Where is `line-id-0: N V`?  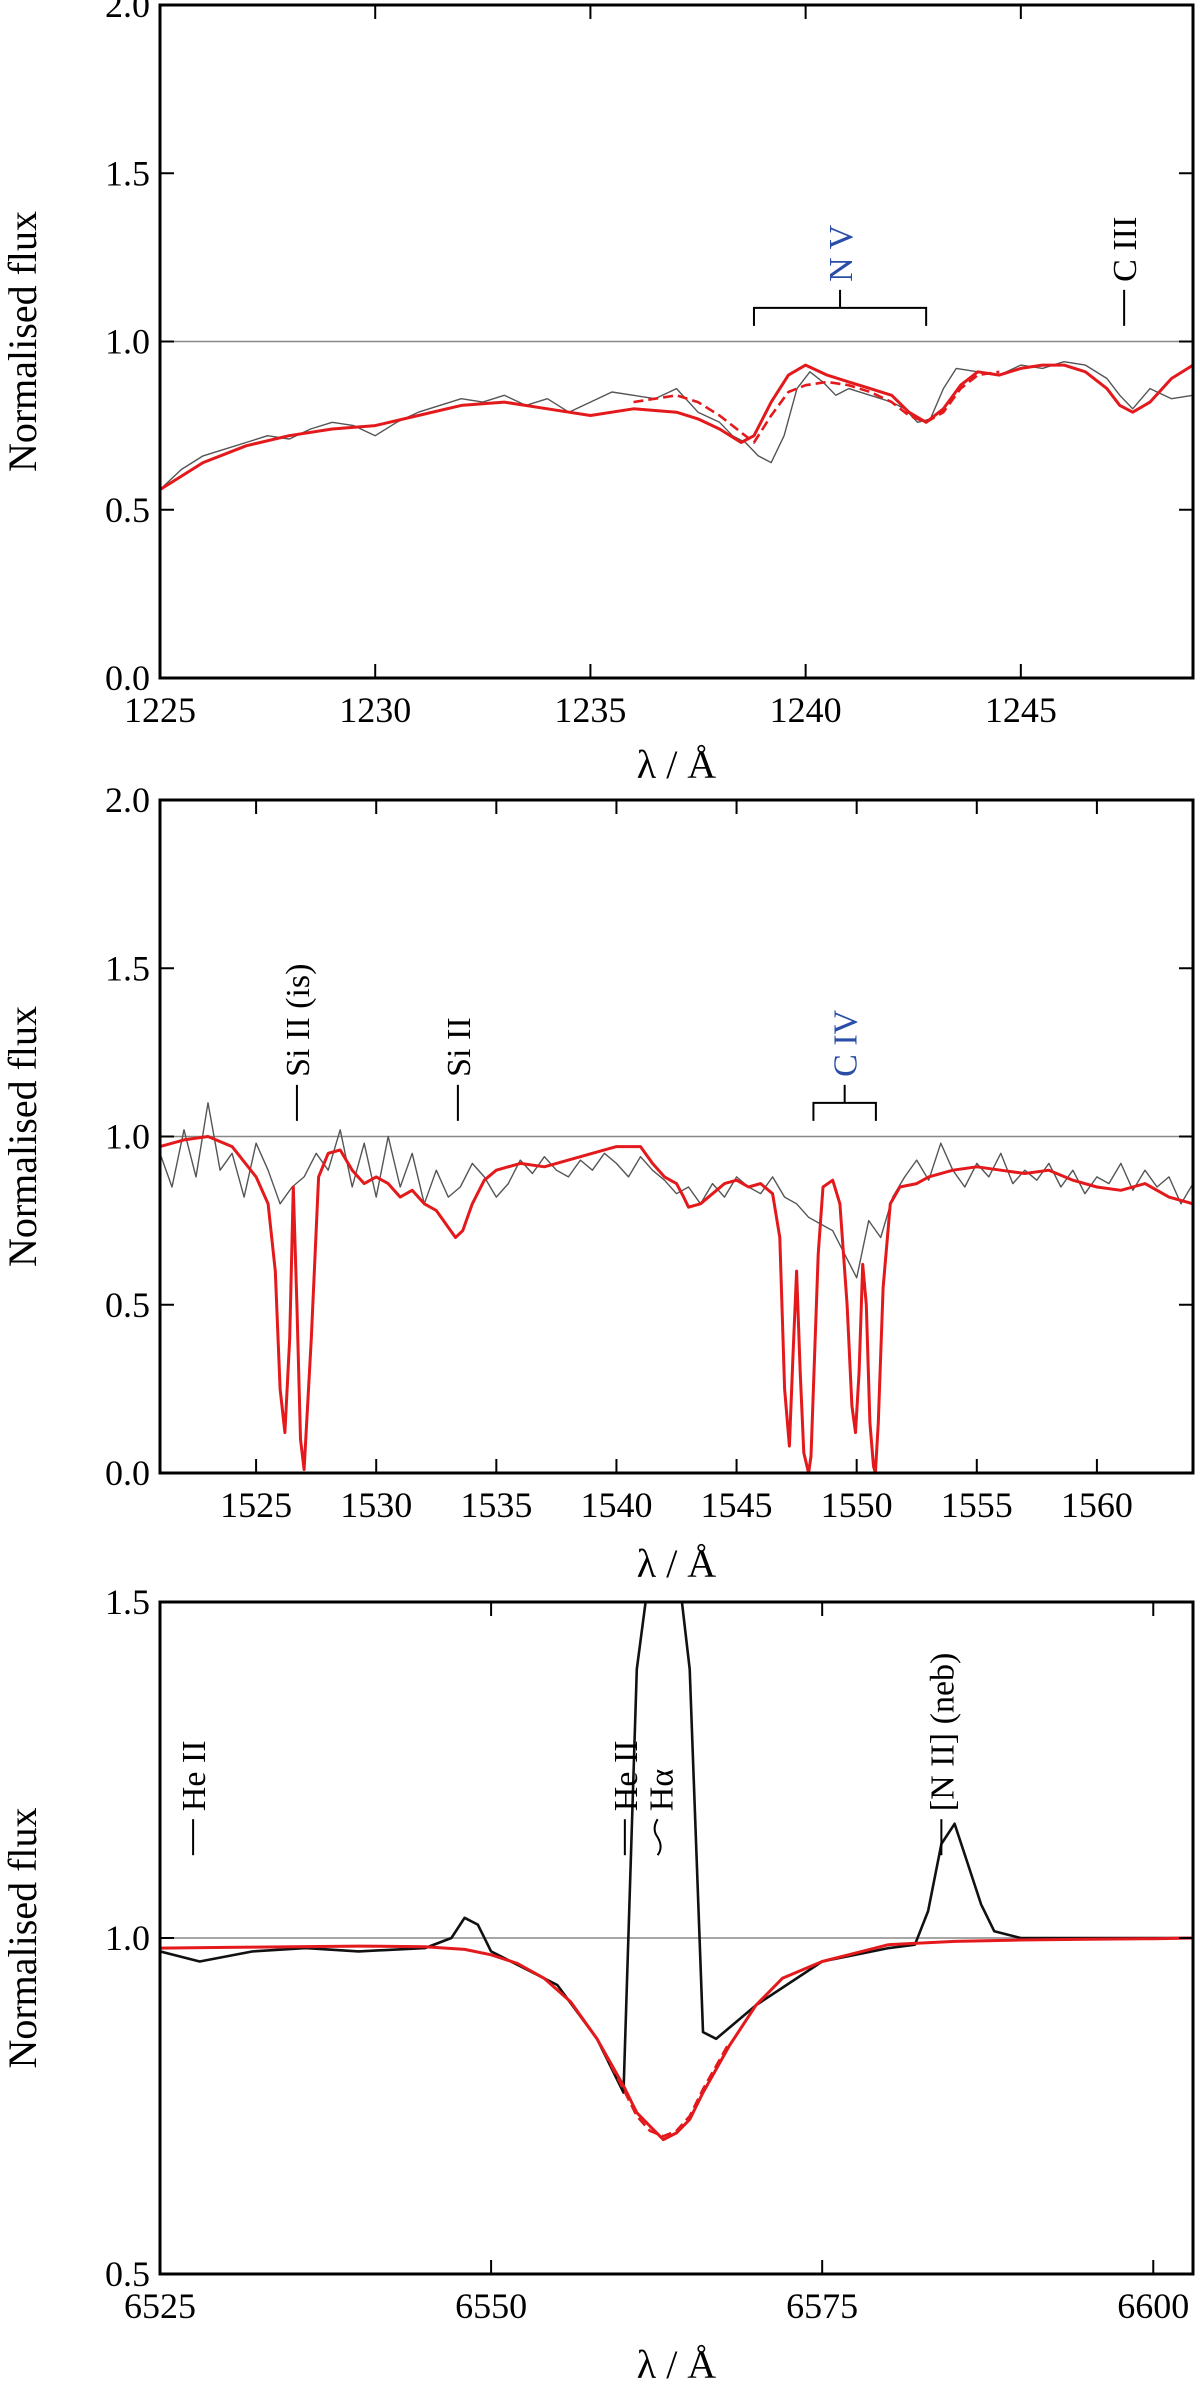
line-id-0: N V is located at coordinates (840, 275).